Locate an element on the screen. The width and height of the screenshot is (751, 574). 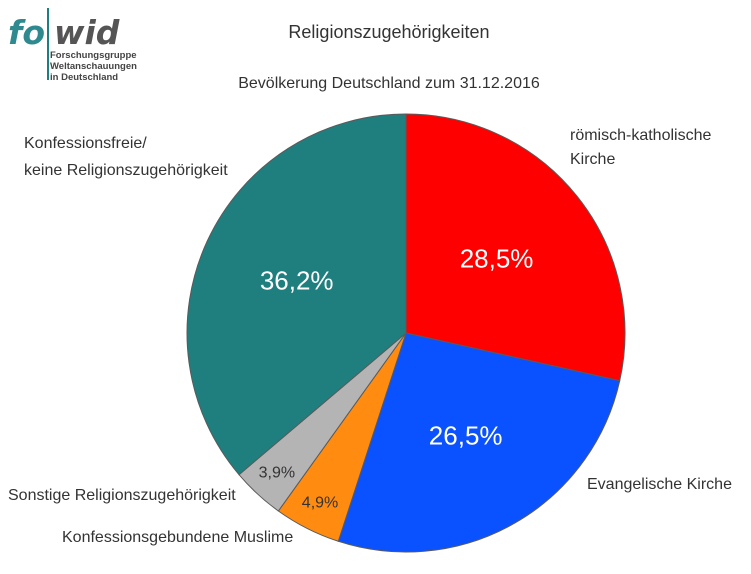
chart-title: Religionszugehörigkeiten is located at coordinates (388, 32).